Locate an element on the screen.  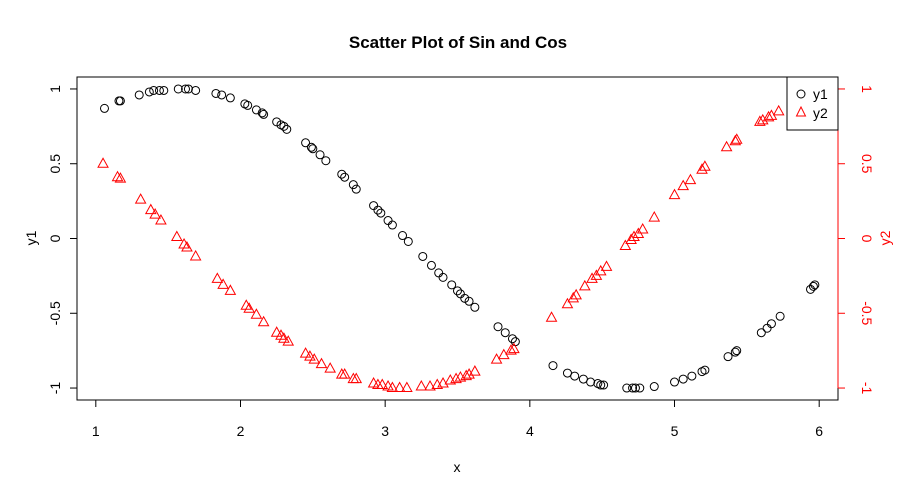
y-axis-left-label: y1 is located at coordinates (31, 237).